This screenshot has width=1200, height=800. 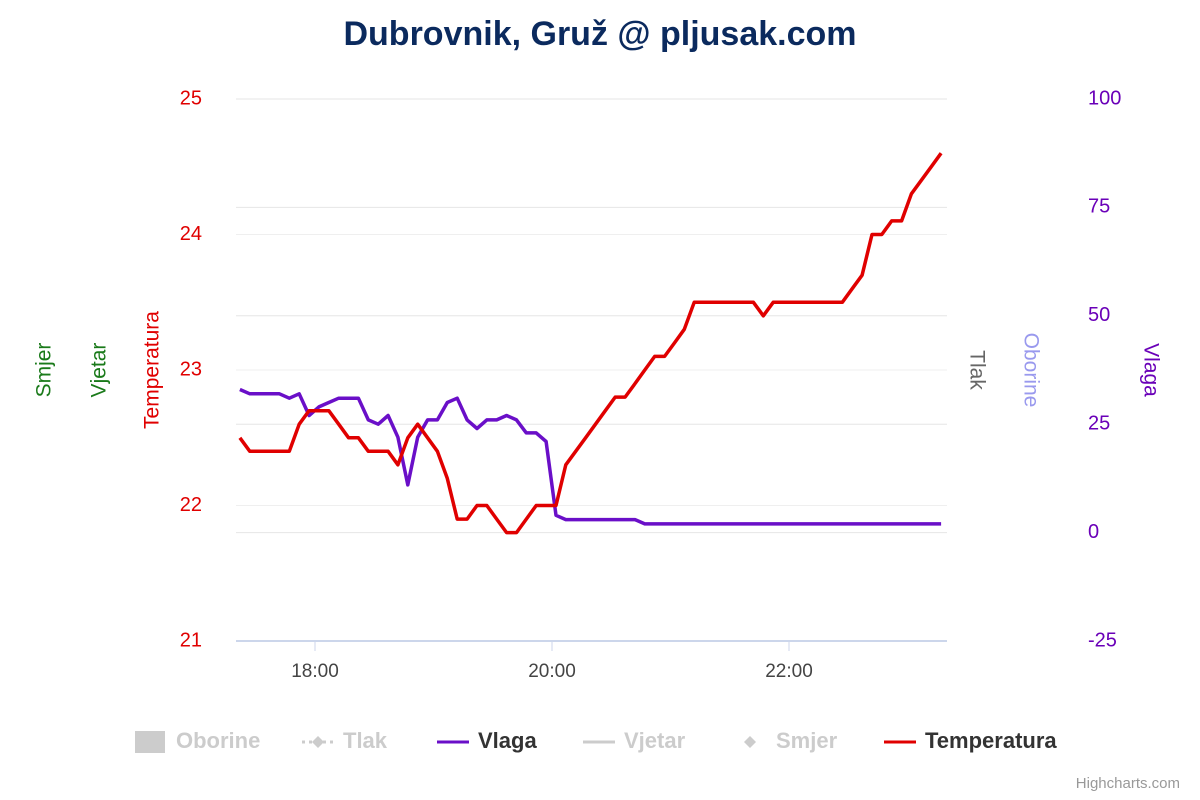 What do you see at coordinates (552, 671) in the screenshot?
I see `x-tick-label: 20:00` at bounding box center [552, 671].